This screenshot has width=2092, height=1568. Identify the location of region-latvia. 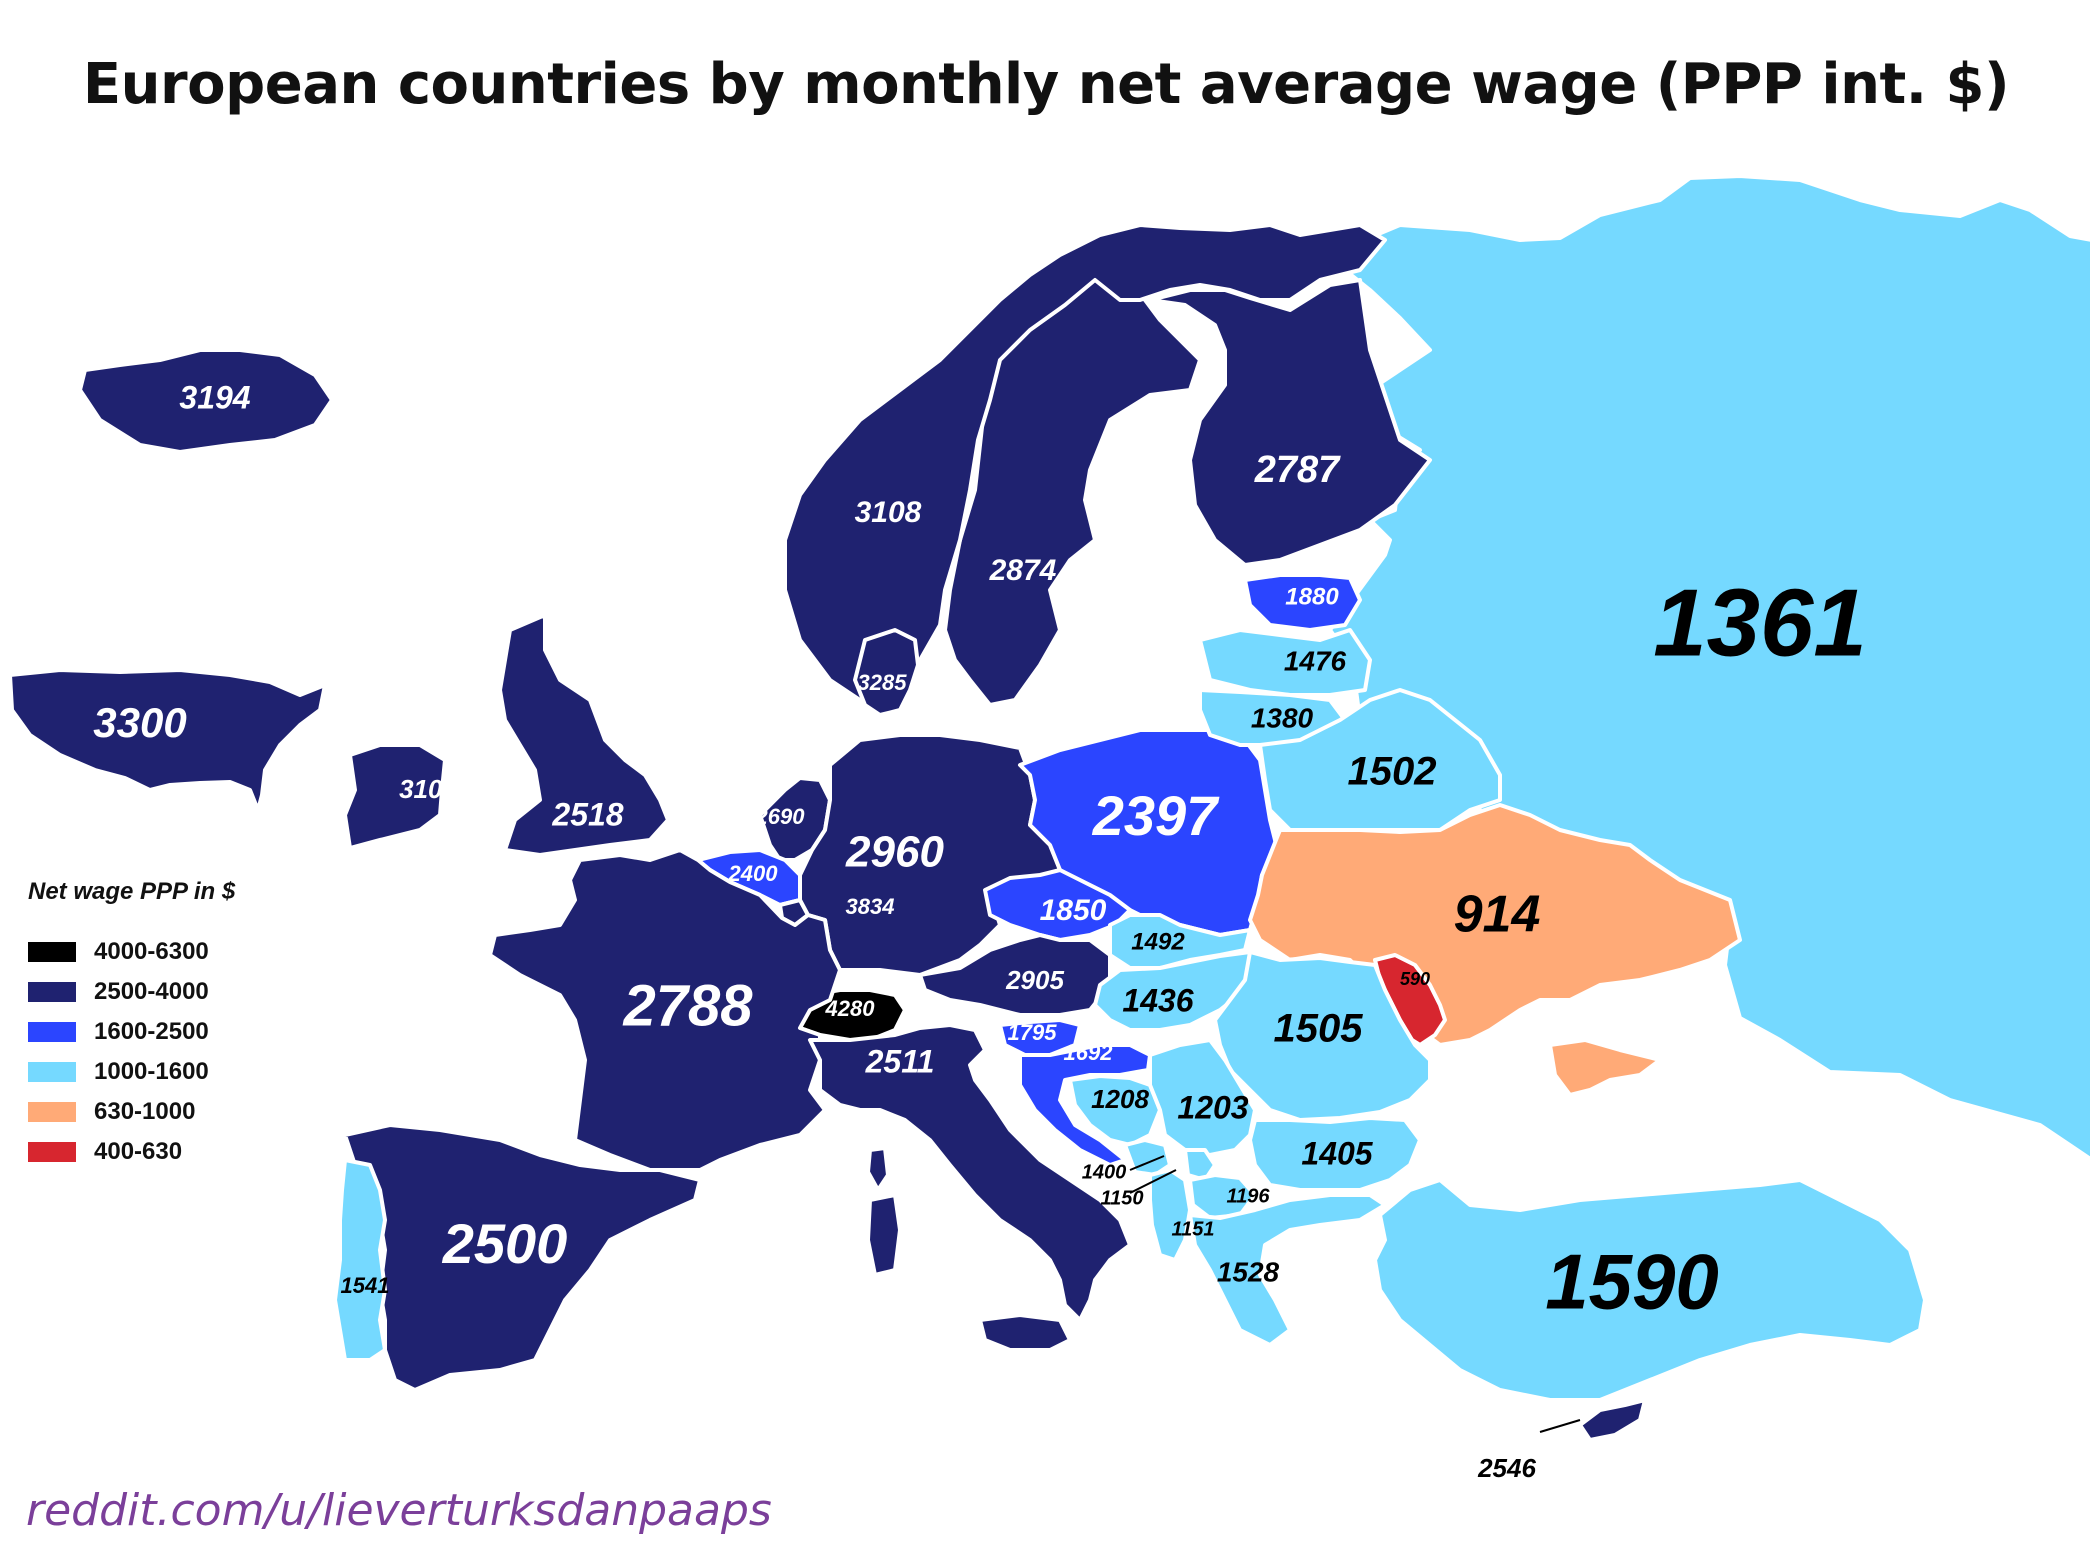
(1285, 662).